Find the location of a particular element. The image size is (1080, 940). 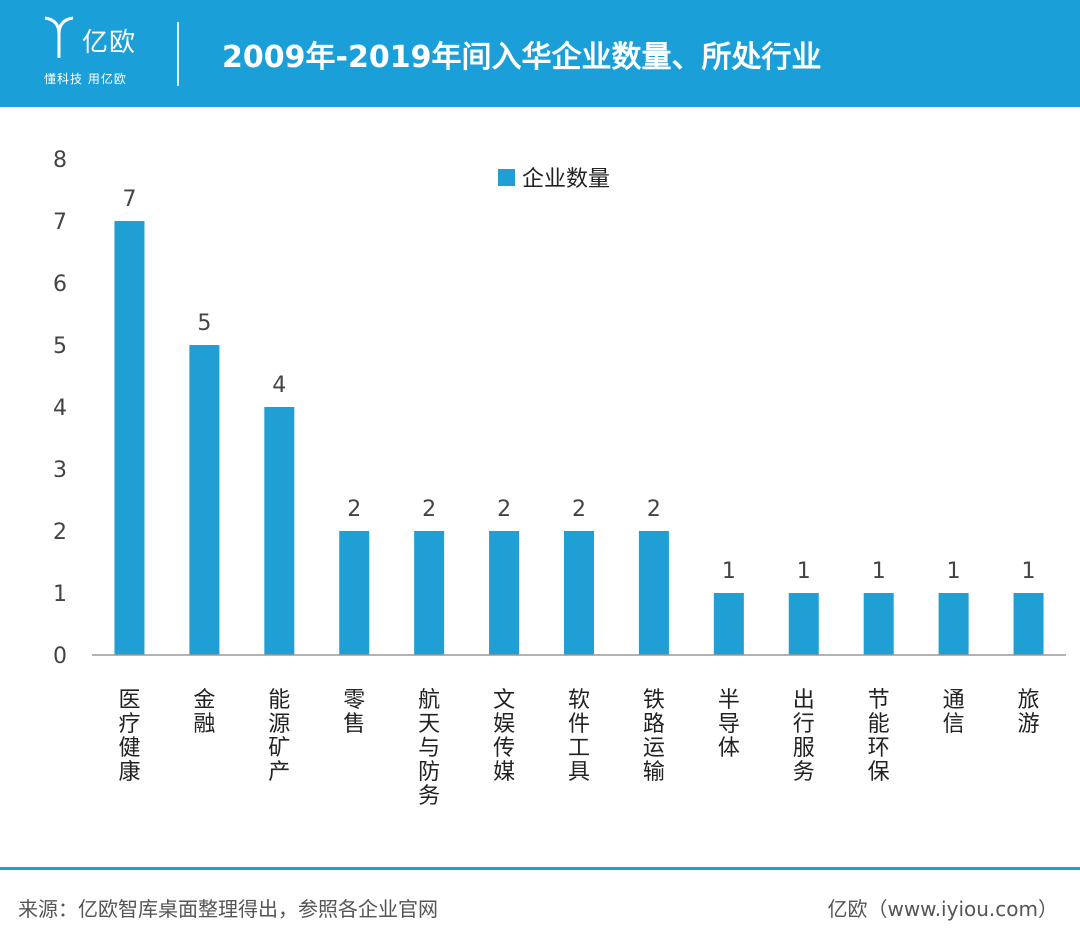

legend-label: 企业数量 is located at coordinates (566, 179).